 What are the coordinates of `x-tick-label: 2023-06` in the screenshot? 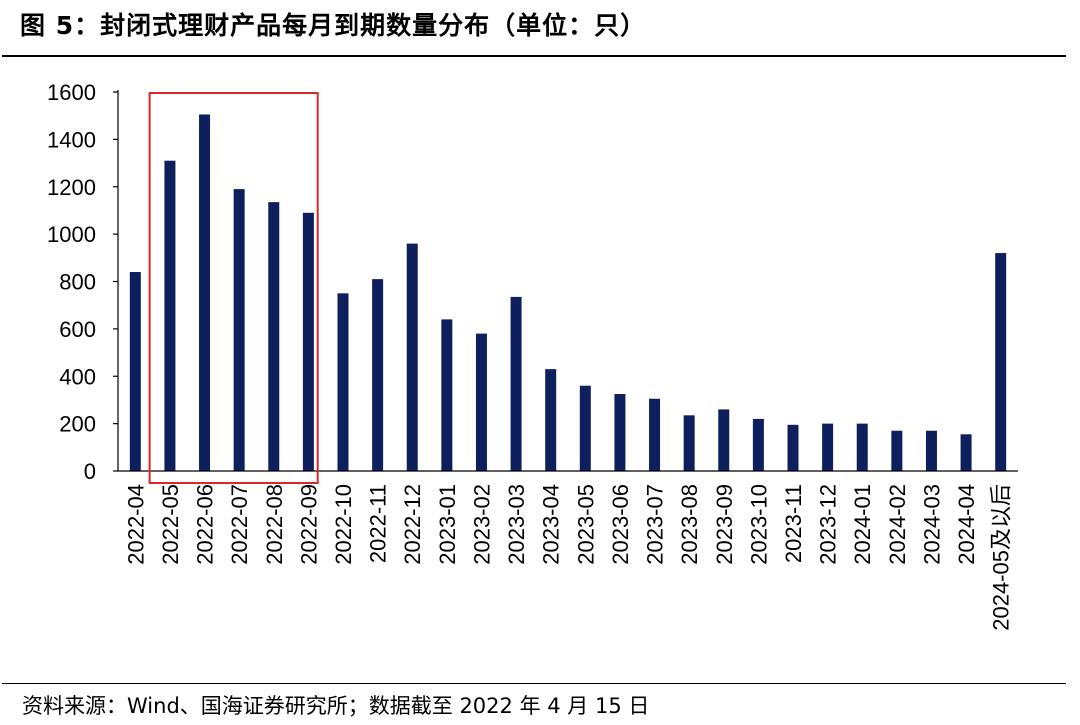 It's located at (620, 524).